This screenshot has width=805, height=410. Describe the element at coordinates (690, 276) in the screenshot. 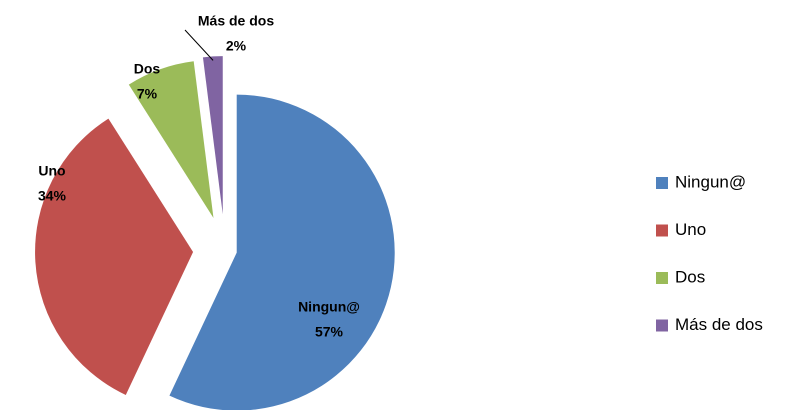

I see `legend-label: Dos` at that location.